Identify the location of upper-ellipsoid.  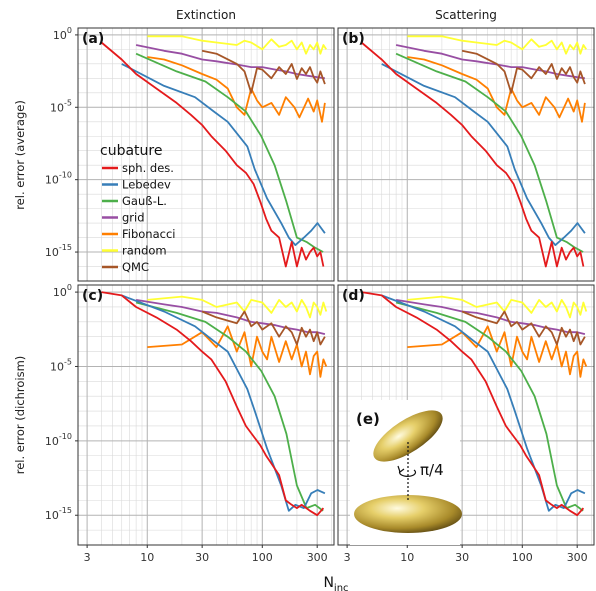
(408, 436).